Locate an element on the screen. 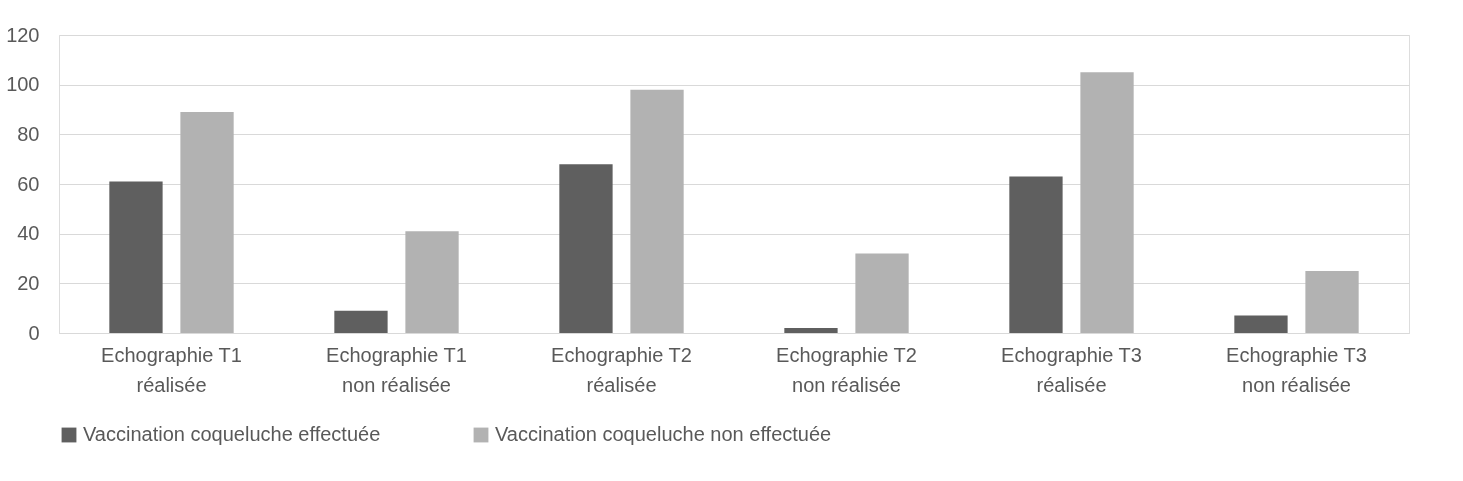 The height and width of the screenshot is (481, 1463). y-tick-label: 40 is located at coordinates (28, 233).